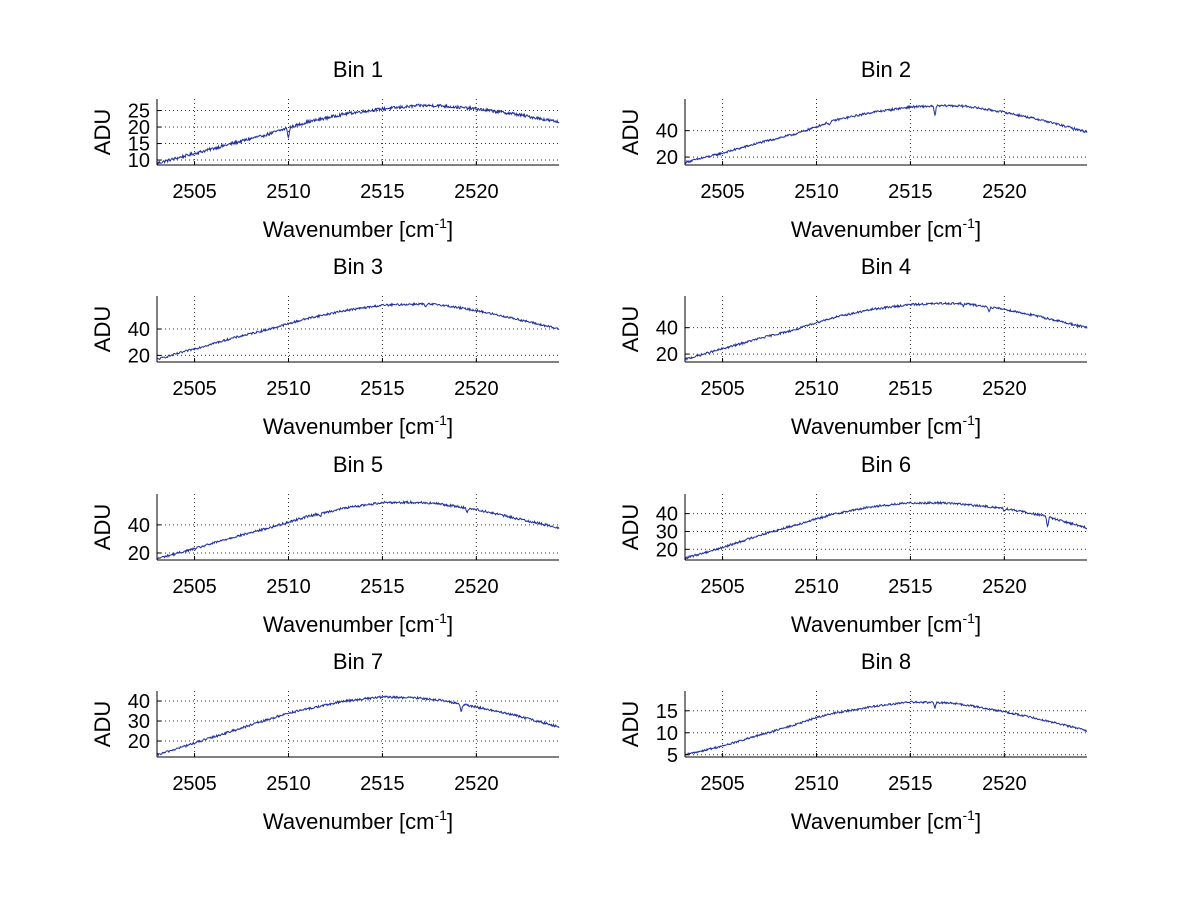  Describe the element at coordinates (630, 527) in the screenshot. I see `subplot-6-ylabel: ADU` at that location.